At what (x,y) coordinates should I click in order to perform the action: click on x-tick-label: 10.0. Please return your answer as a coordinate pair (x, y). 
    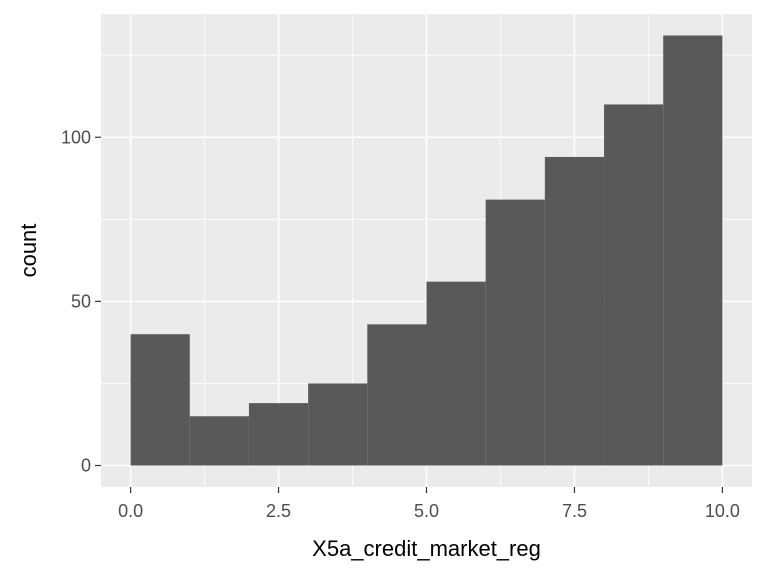
    Looking at the image, I should click on (722, 511).